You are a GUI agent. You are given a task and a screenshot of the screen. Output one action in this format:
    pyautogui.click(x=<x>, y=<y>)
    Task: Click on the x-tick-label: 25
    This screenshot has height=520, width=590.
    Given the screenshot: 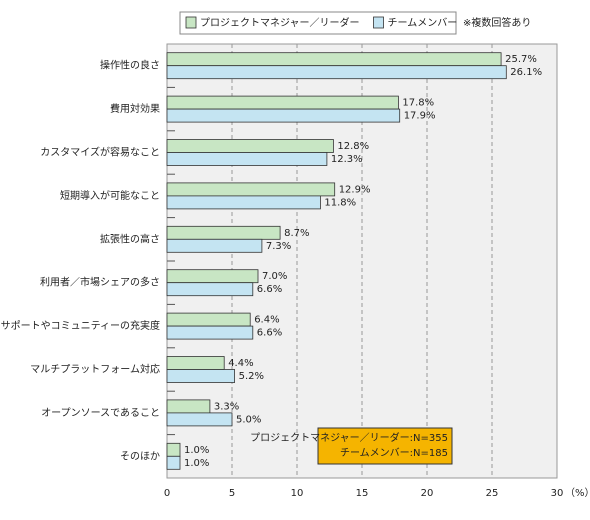 What is the action you would take?
    pyautogui.click(x=492, y=493)
    